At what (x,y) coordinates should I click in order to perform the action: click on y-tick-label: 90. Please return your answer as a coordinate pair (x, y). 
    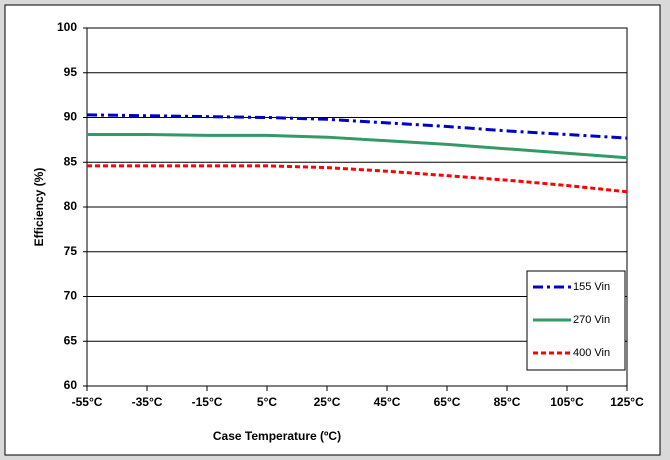
    Looking at the image, I should click on (71, 117).